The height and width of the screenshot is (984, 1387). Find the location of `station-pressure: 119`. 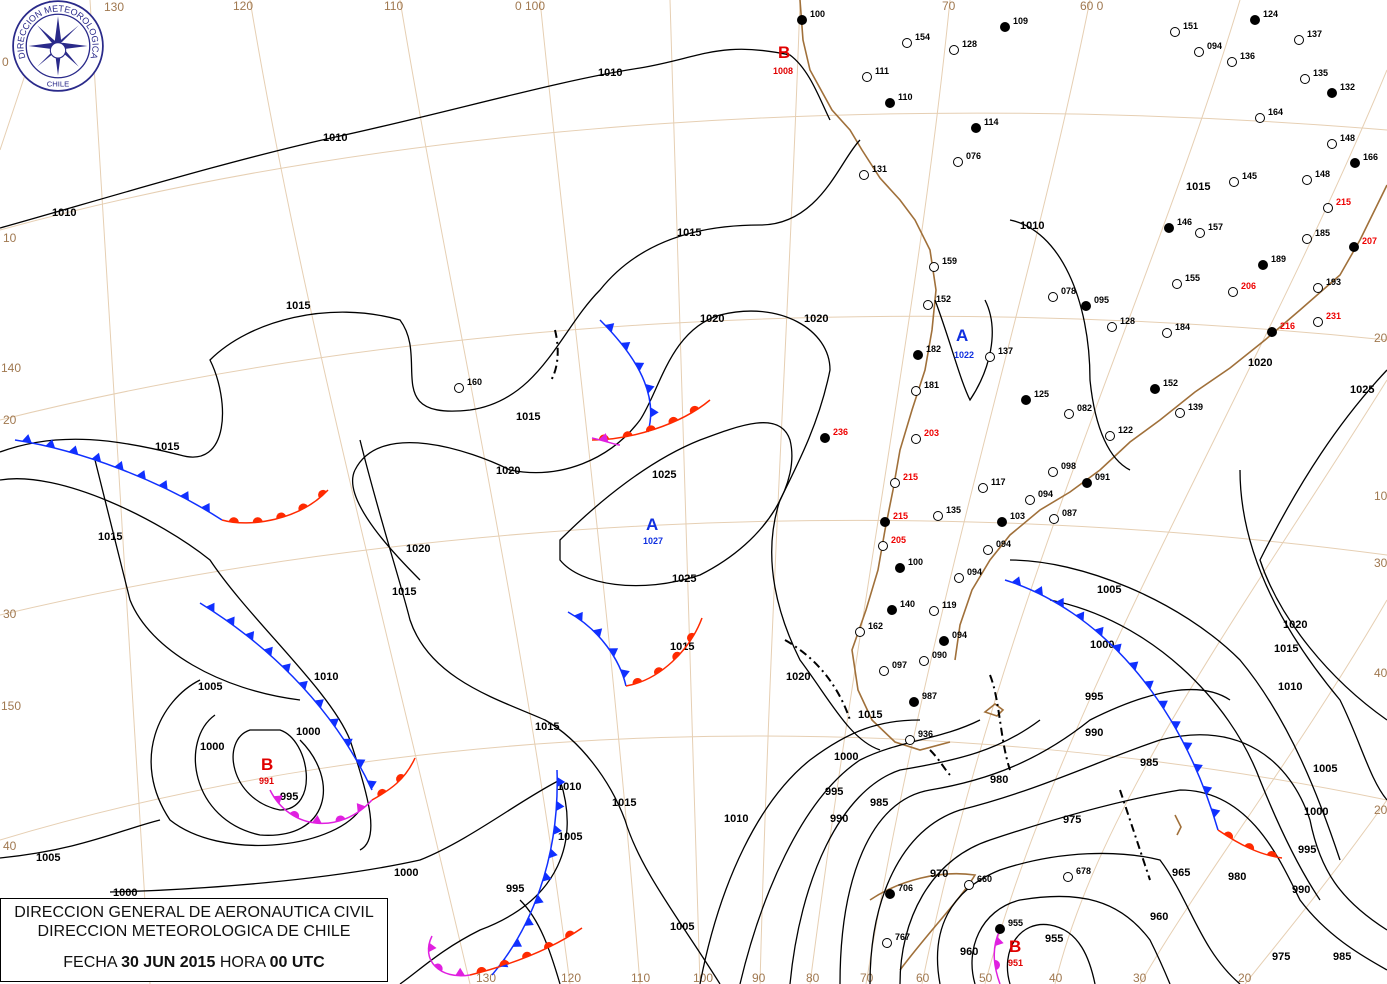

station-pressure: 119 is located at coordinates (949, 605).